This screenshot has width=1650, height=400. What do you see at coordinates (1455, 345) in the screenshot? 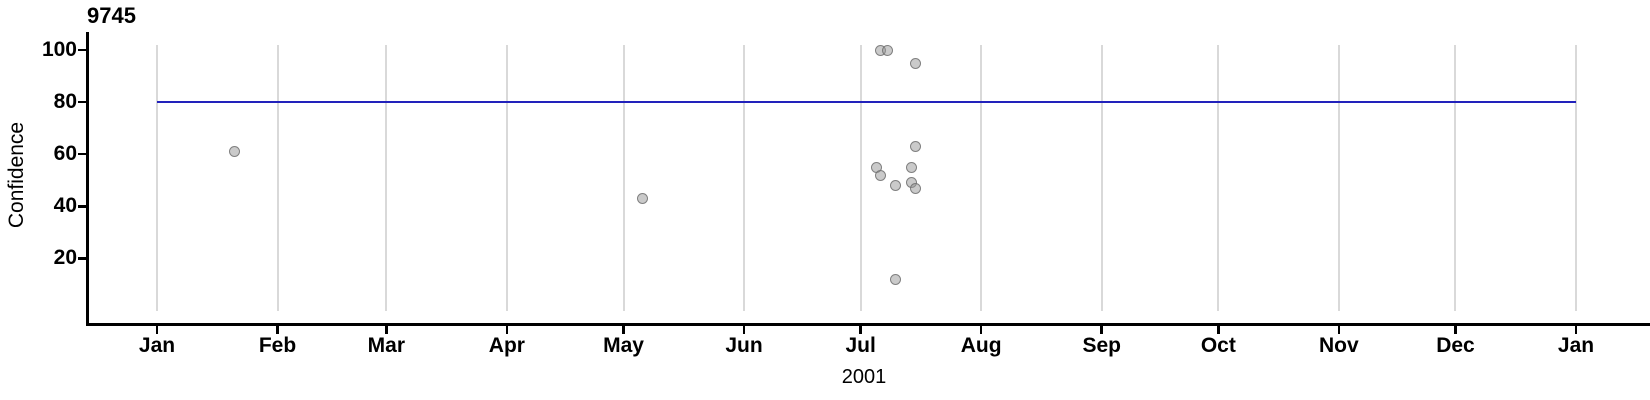
I see `x-tick-label: Dec` at bounding box center [1455, 345].